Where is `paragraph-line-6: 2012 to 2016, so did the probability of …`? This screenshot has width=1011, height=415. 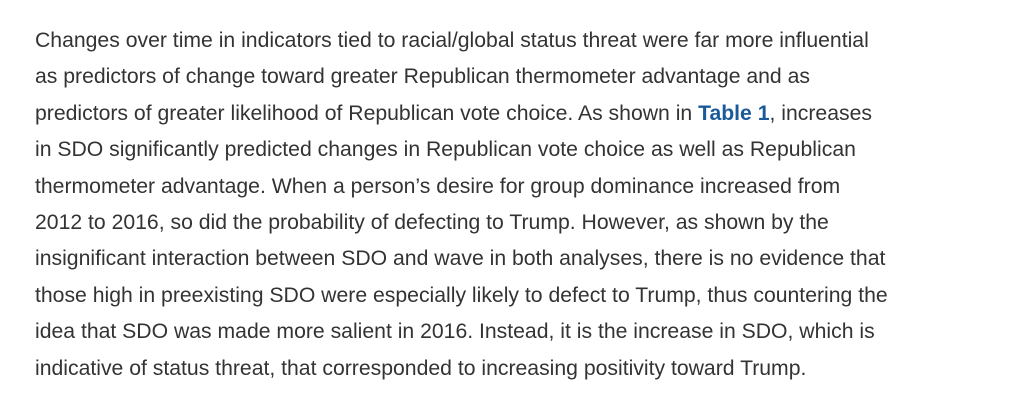
paragraph-line-6: 2012 to 2016, so did the probability of … is located at coordinates (432, 223).